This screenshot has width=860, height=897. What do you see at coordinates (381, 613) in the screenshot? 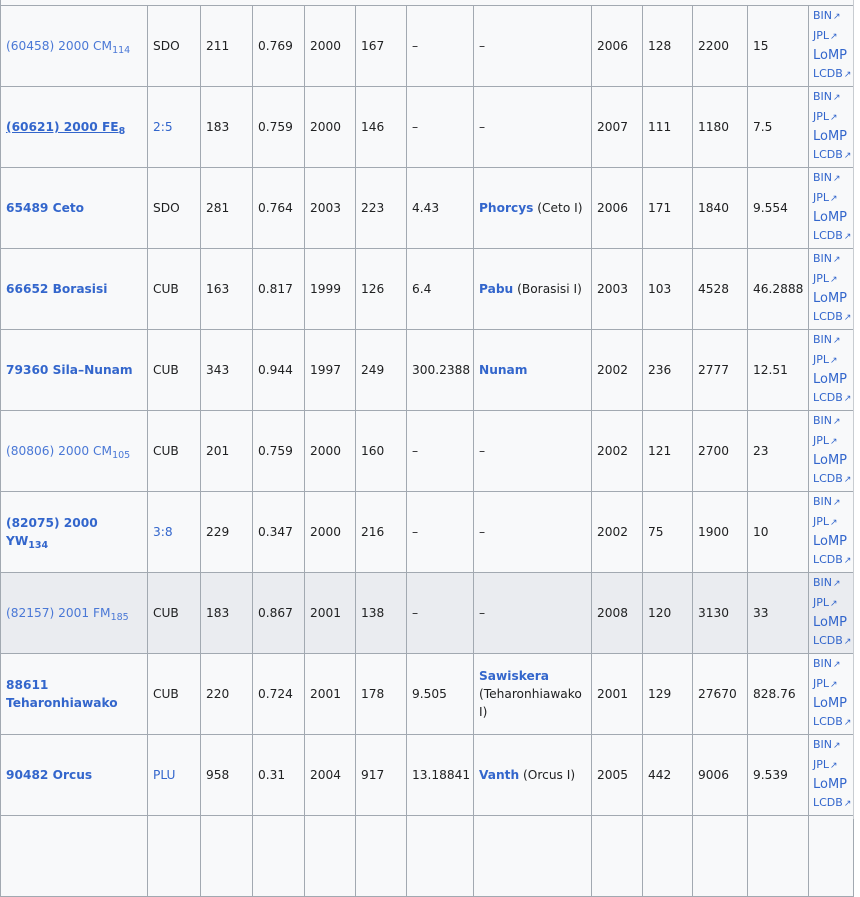
I see `value-cell-c6: 138` at bounding box center [381, 613].